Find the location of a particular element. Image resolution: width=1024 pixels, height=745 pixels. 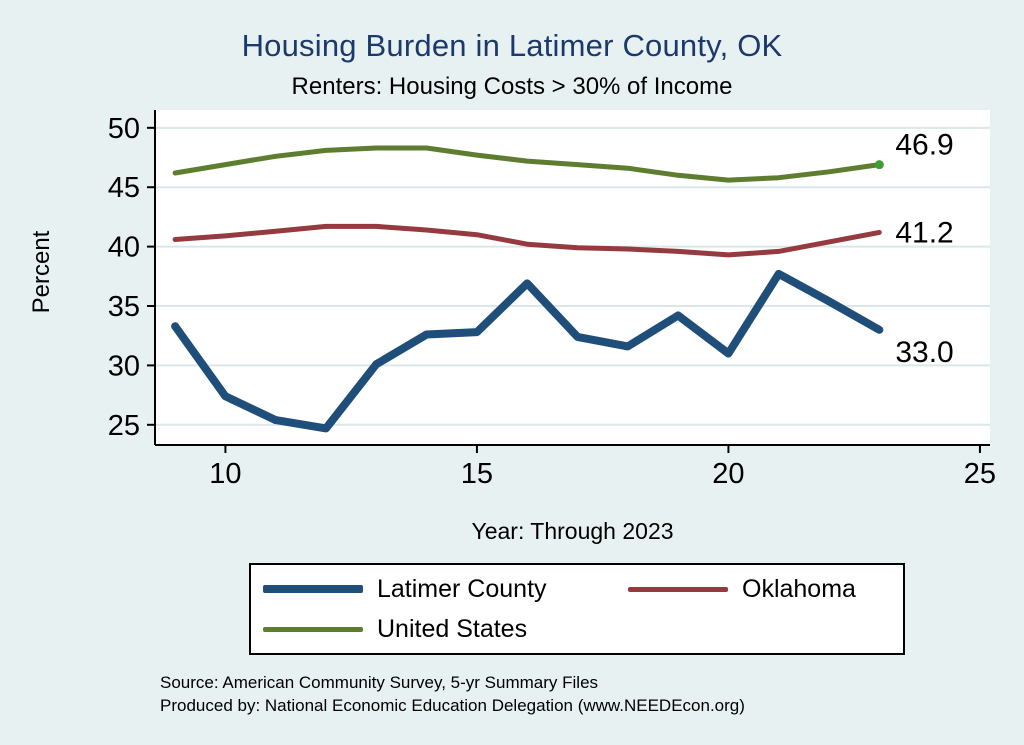

y-tick-label: 35 is located at coordinates (124, 307).